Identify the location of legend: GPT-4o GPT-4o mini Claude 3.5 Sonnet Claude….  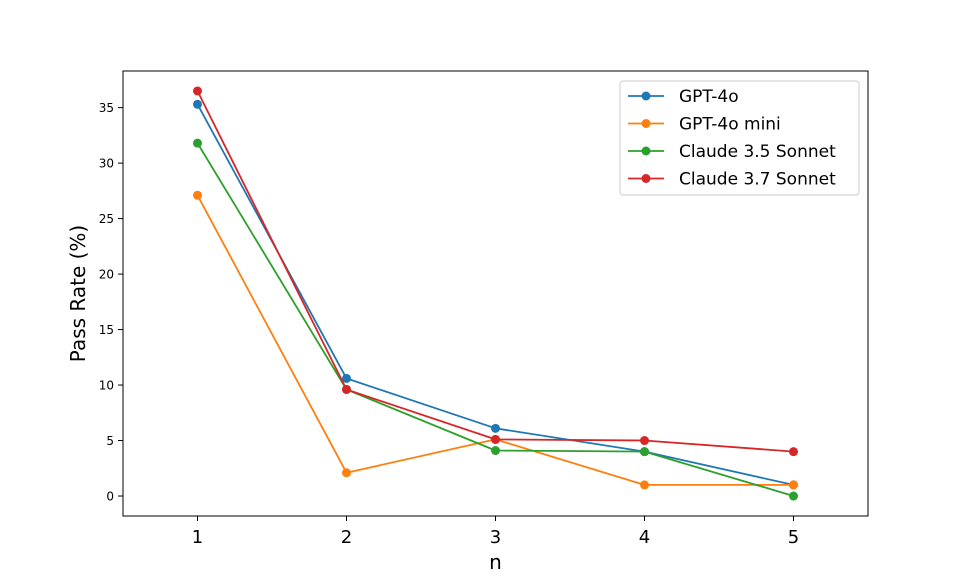
(739, 138).